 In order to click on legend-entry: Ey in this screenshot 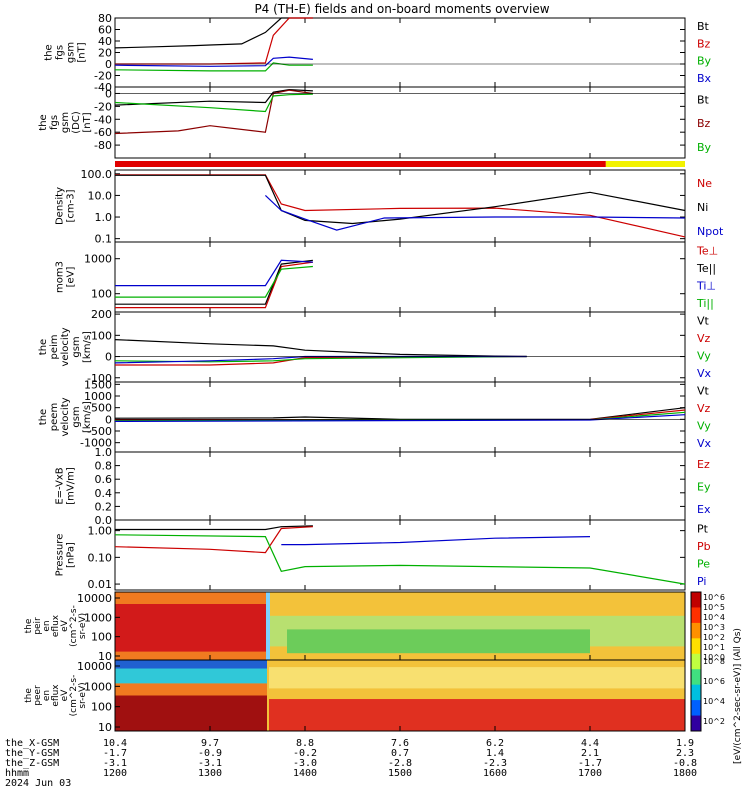, I will do `click(704, 487)`.